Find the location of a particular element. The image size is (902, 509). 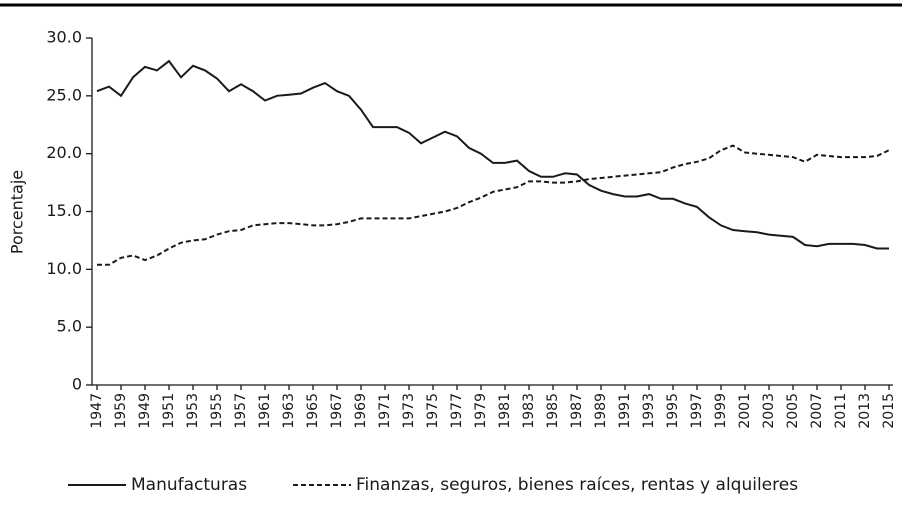

x-tick-label: 1947 is located at coordinates (97, 411).